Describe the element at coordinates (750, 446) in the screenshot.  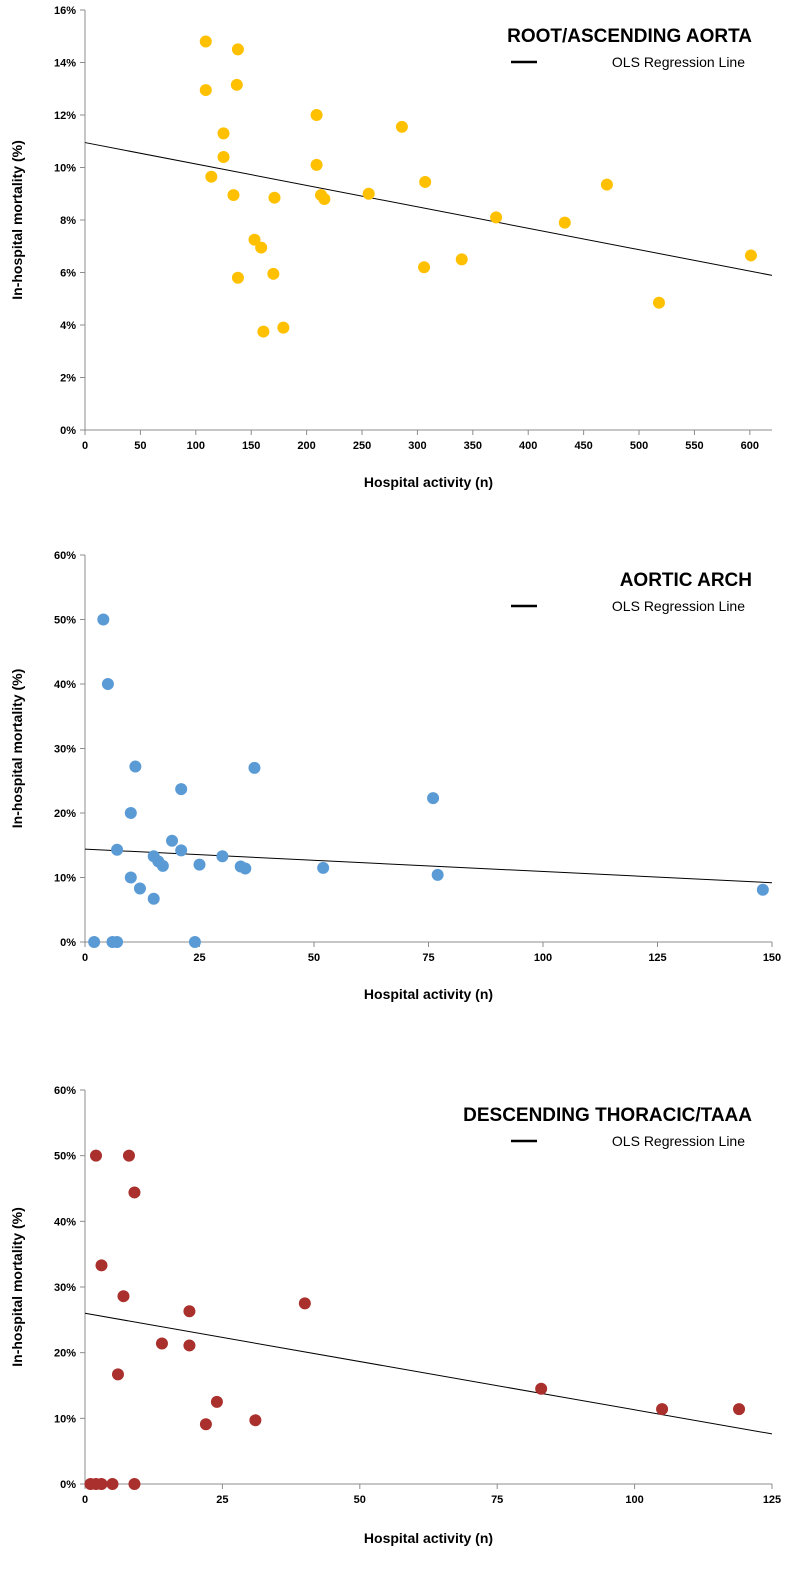
I see `x-tick-label: 600` at that location.